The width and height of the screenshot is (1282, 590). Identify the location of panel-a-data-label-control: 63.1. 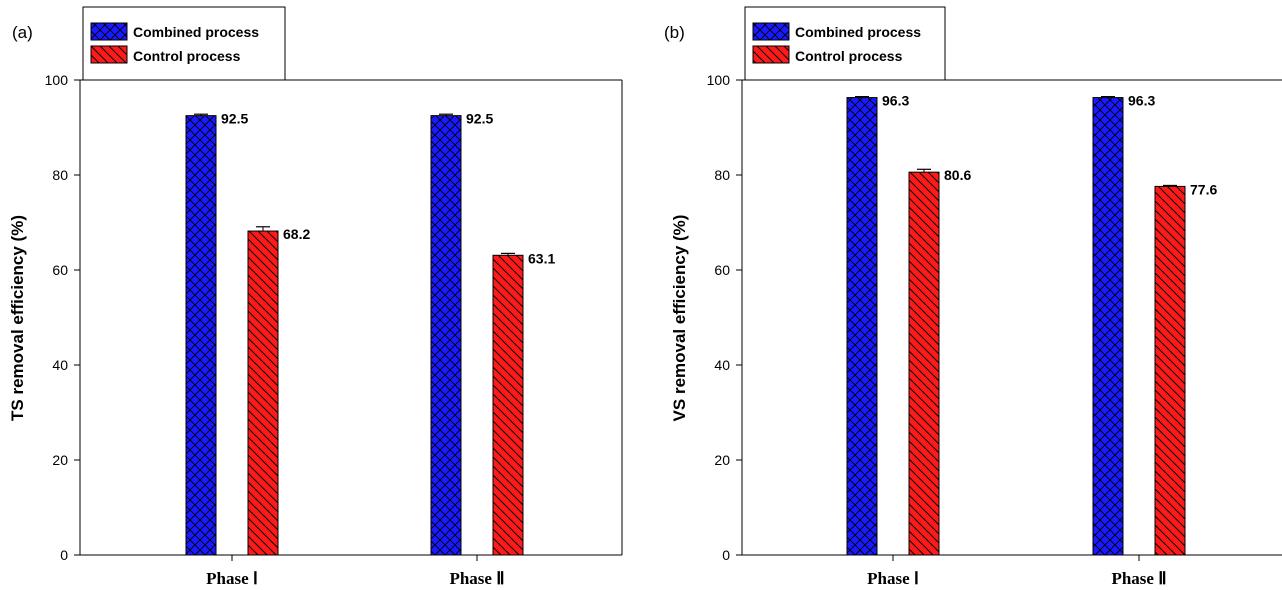
(541, 258).